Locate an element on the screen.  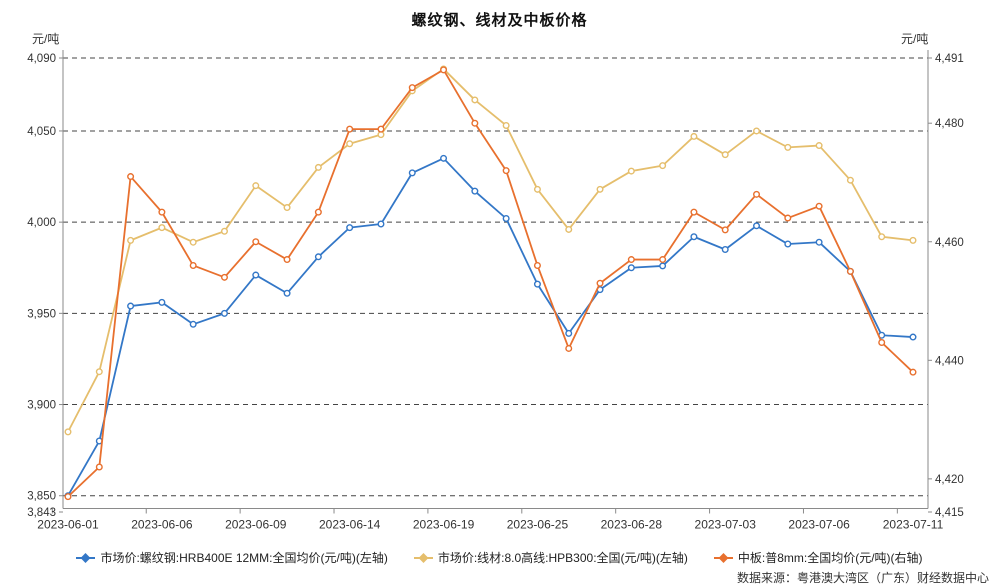
svg-text: 4,440 is located at coordinates (949, 361).